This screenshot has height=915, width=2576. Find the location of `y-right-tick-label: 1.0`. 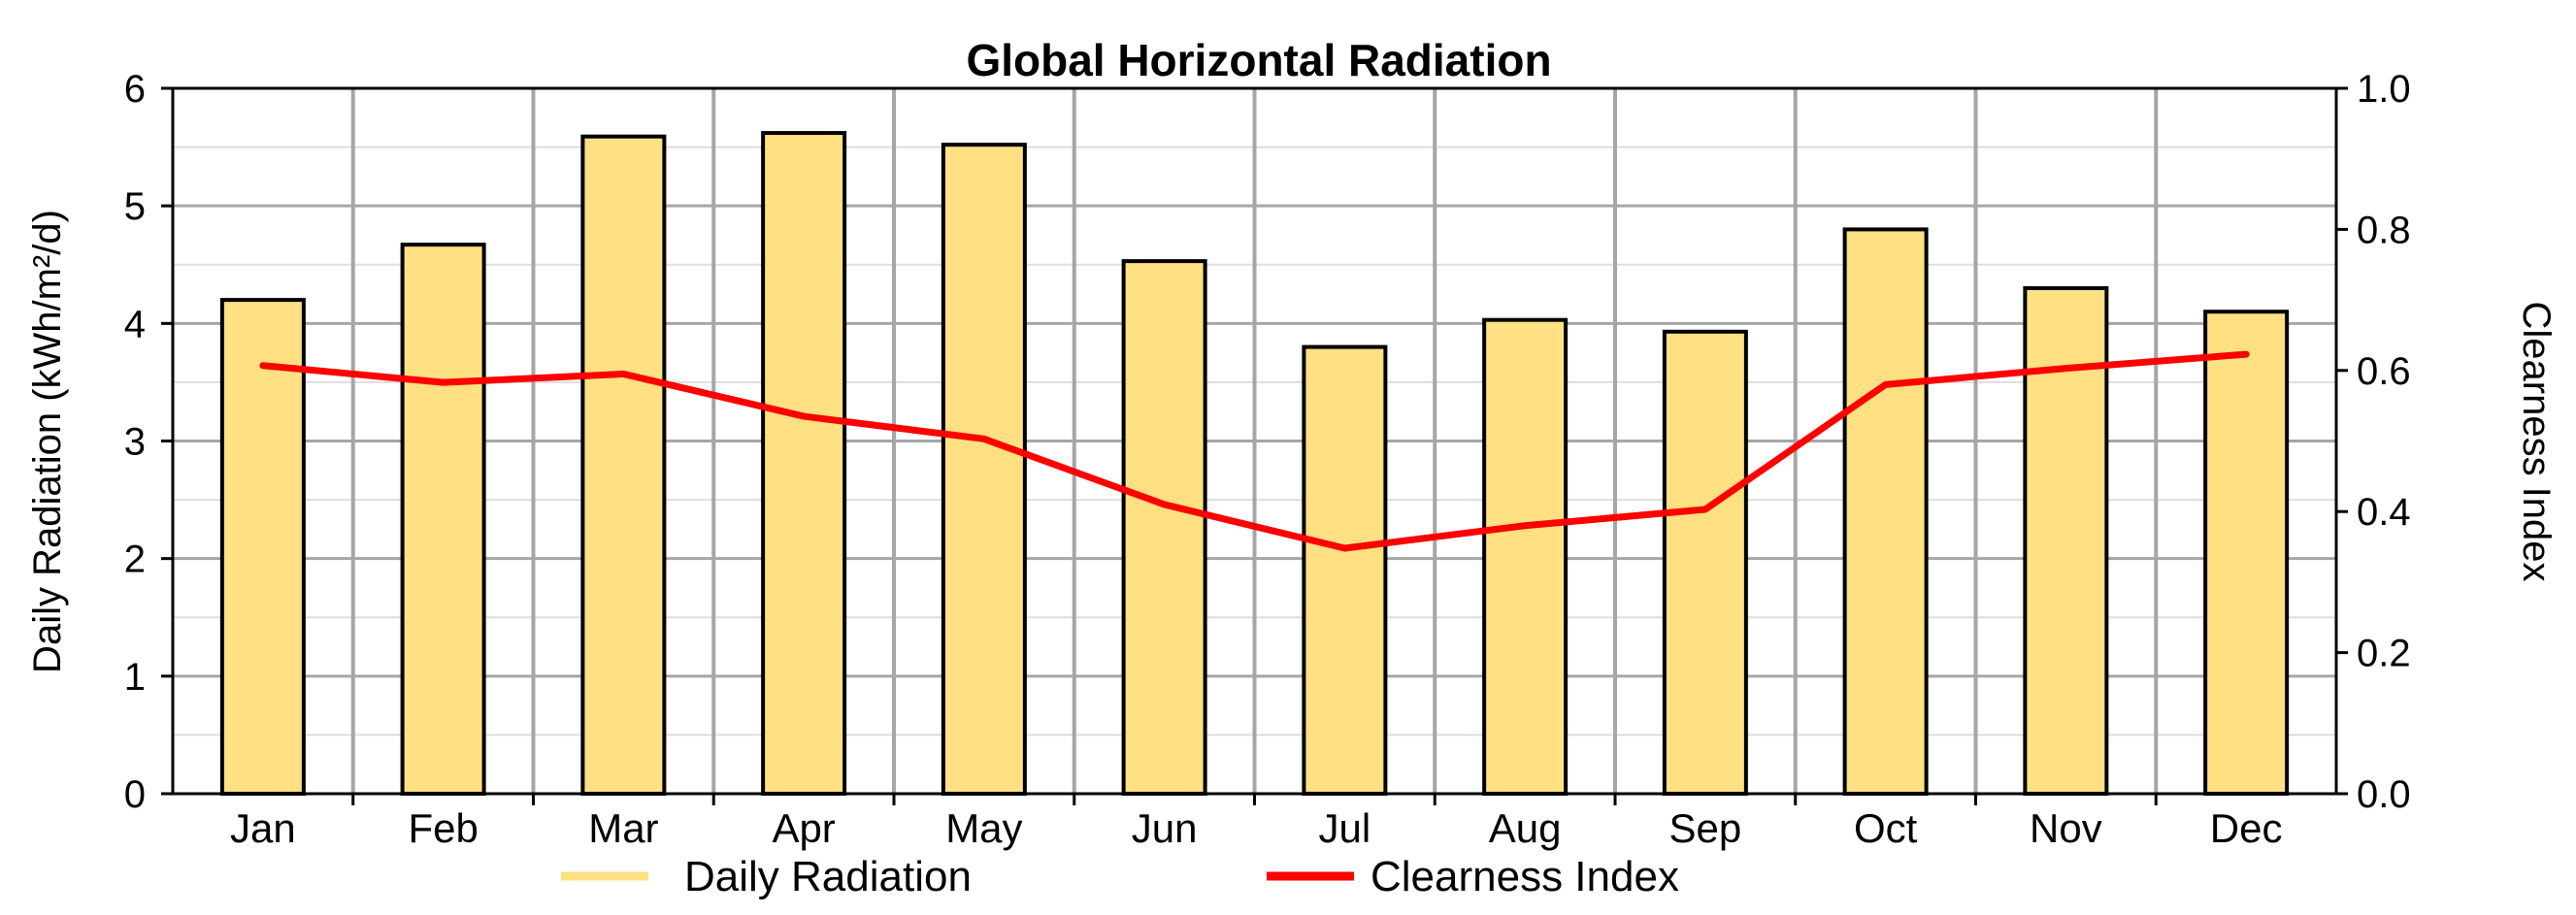

y-right-tick-label: 1.0 is located at coordinates (2384, 89).